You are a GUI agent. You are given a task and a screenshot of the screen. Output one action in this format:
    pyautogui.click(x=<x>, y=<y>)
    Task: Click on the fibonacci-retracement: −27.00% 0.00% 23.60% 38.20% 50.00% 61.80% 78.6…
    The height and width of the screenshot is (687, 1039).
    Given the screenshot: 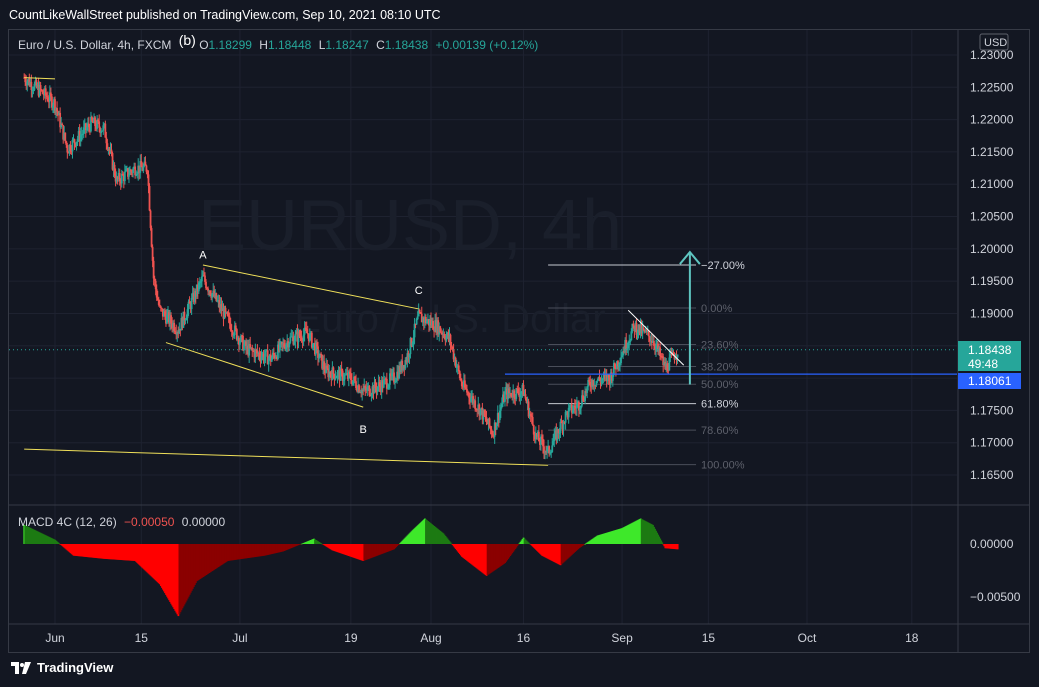 What is the action you would take?
    pyautogui.click(x=646, y=366)
    